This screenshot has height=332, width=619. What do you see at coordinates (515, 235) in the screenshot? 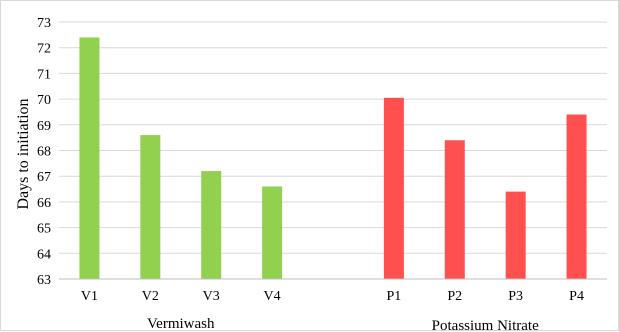
I see `bar-p3` at bounding box center [515, 235].